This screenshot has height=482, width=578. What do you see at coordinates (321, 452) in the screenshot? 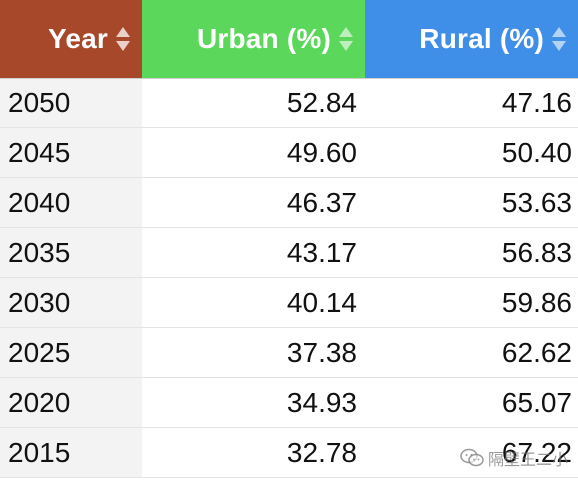
I see `urban-cell: 32.78` at bounding box center [321, 452].